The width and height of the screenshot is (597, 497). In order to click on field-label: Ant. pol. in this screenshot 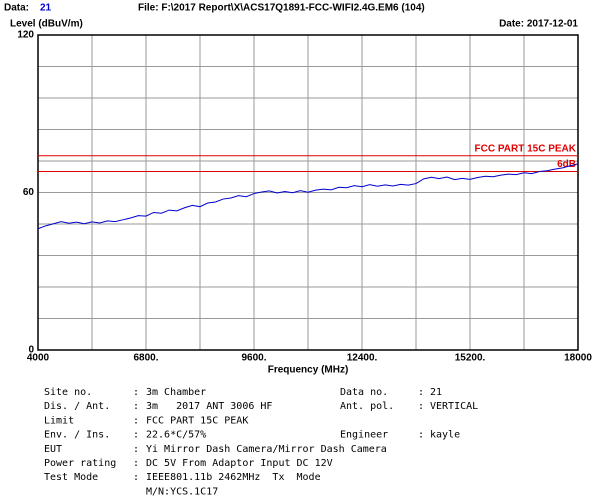, I will do `click(367, 406)`.